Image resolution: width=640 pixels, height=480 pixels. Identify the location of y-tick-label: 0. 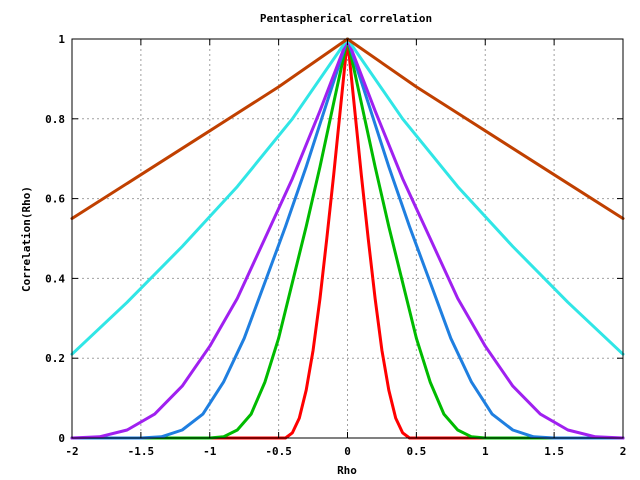
(61, 438).